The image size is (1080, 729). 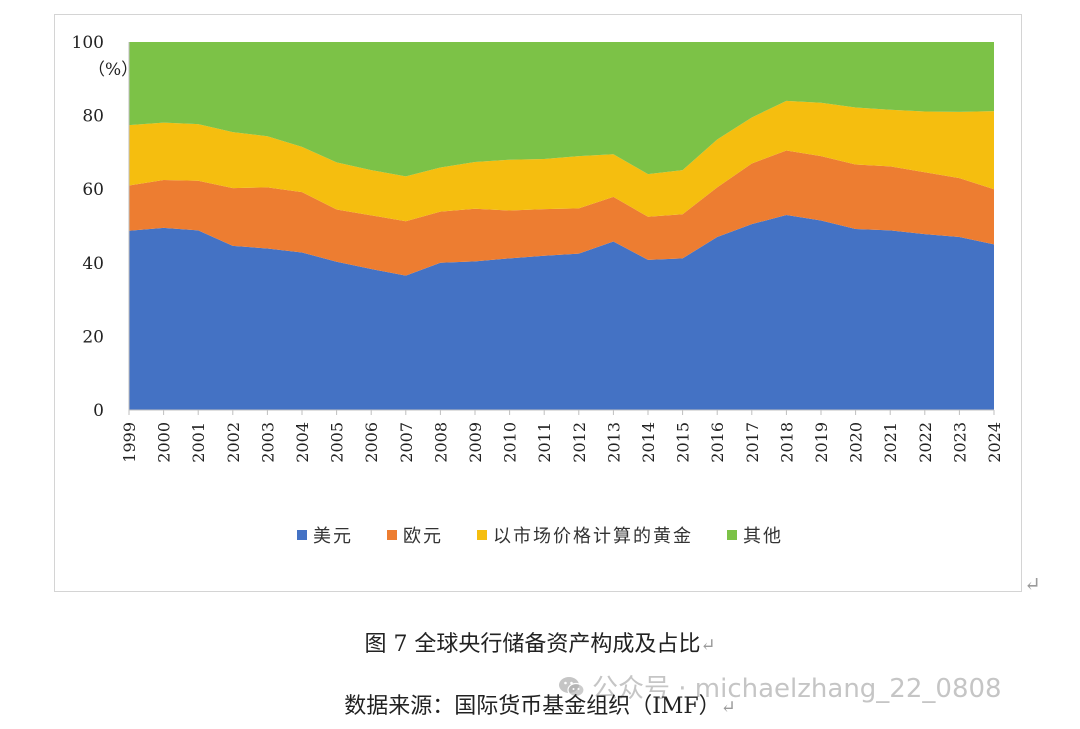 I want to click on x-tick-label: 2023, so click(x=959, y=442).